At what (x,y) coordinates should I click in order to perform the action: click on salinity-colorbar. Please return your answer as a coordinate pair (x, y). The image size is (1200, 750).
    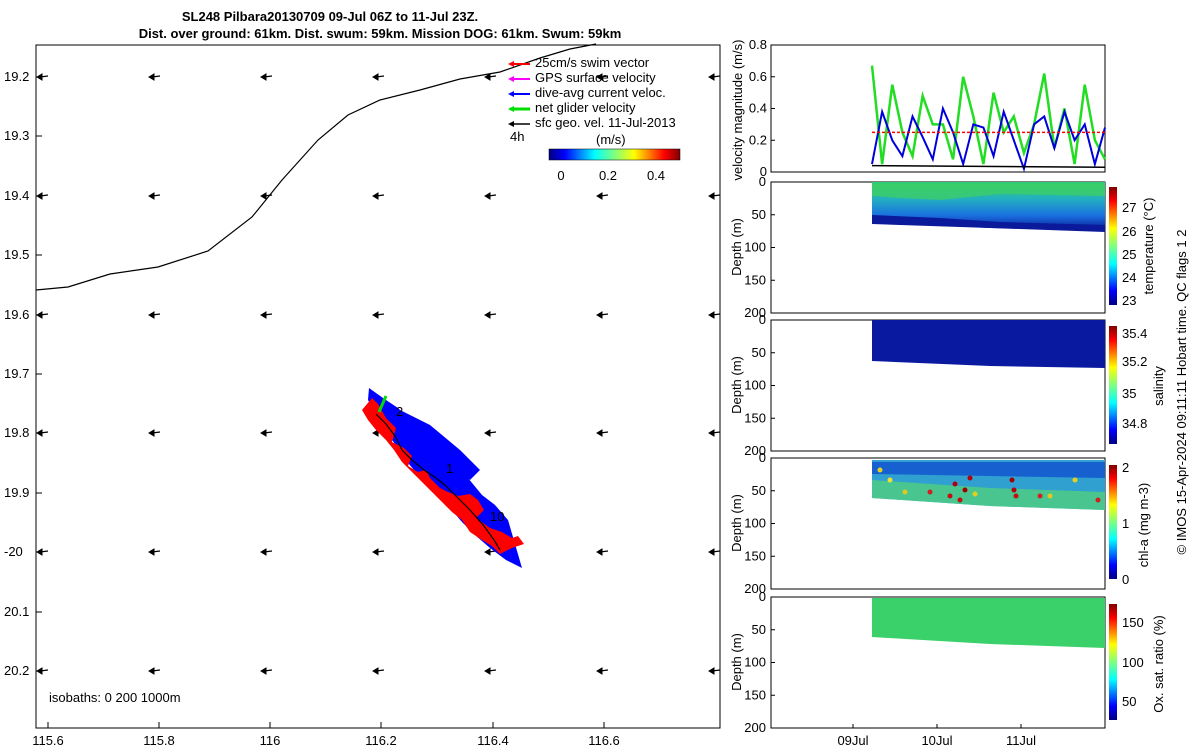
    Looking at the image, I should click on (1113, 385).